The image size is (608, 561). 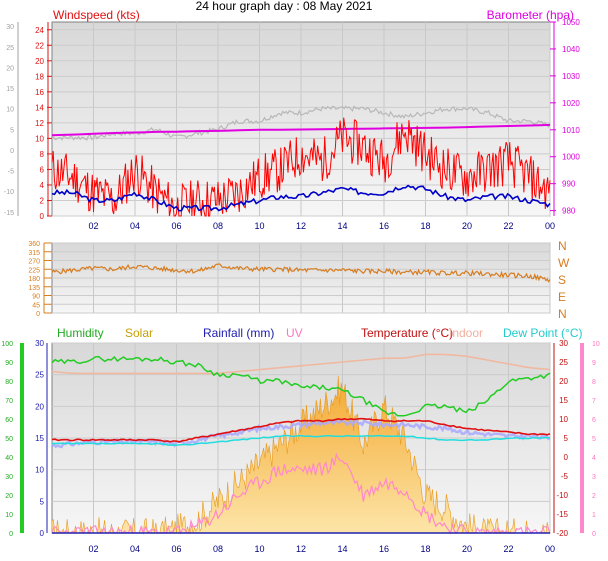 I want to click on y-tick-direction: 180, so click(x=34, y=279).